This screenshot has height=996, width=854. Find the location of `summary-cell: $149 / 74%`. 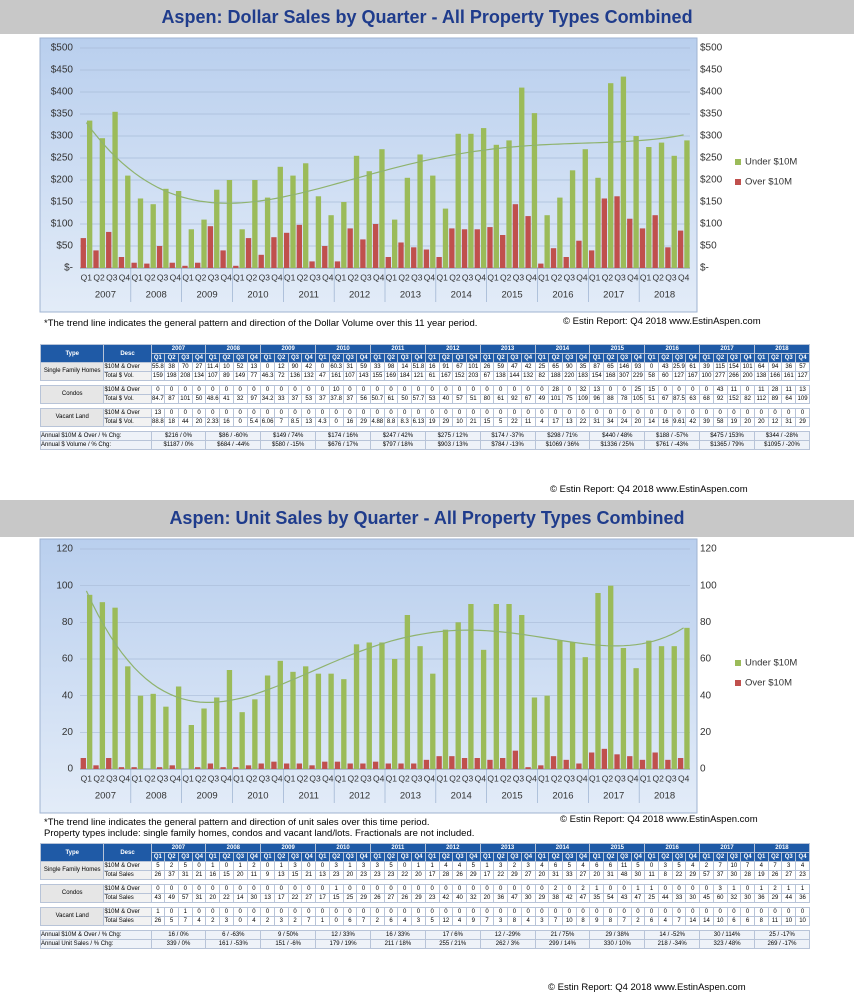

summary-cell: $149 / 74% is located at coordinates (288, 436).